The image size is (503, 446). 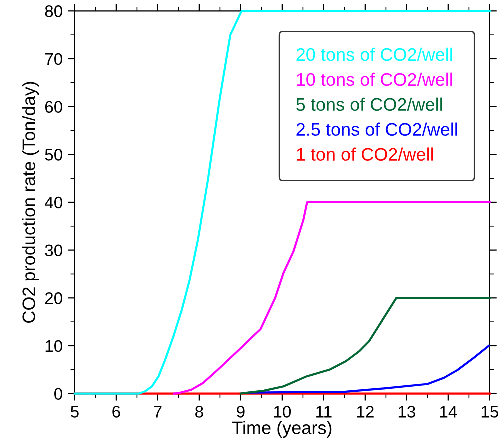 What do you see at coordinates (53, 12) in the screenshot?
I see `y-tick-label: 80` at bounding box center [53, 12].